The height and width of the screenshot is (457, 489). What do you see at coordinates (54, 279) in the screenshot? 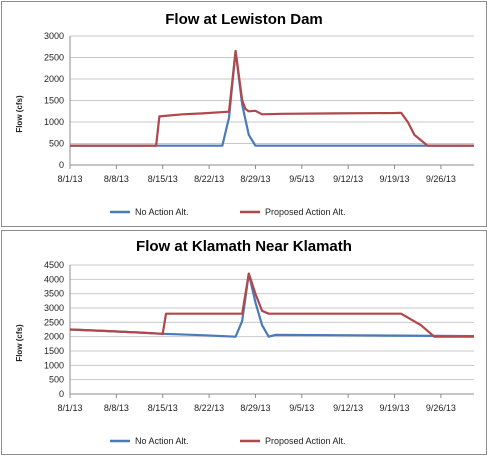
I see `y-tick-label: 4000` at bounding box center [54, 279].